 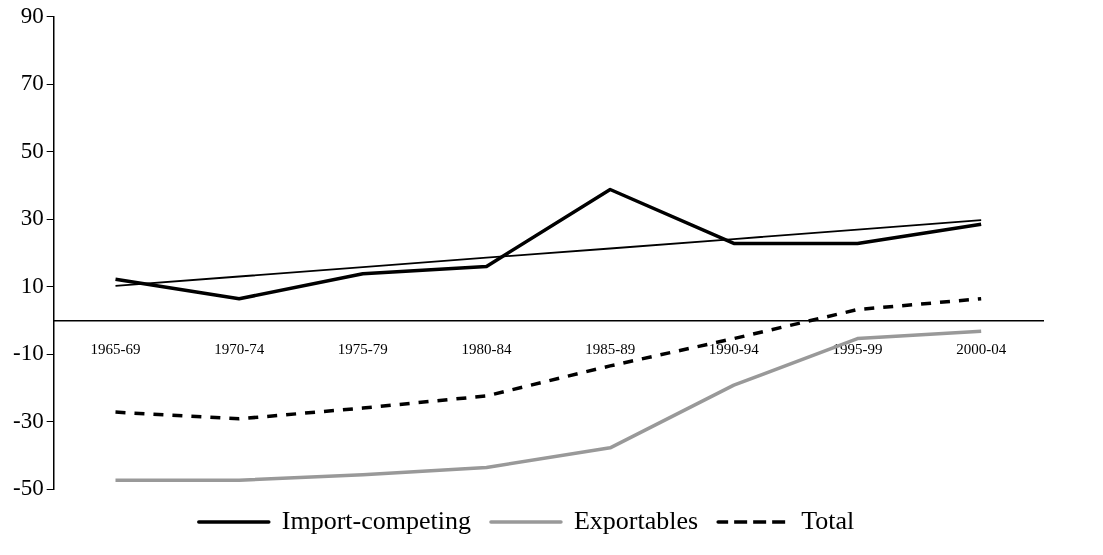 I want to click on y-tick-label: -30, so click(x=28, y=420).